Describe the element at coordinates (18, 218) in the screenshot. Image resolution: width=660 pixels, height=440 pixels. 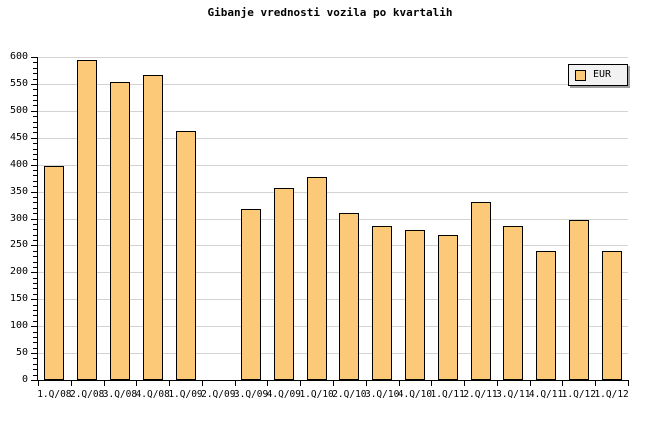
I see `y-axis-label: 300` at that location.